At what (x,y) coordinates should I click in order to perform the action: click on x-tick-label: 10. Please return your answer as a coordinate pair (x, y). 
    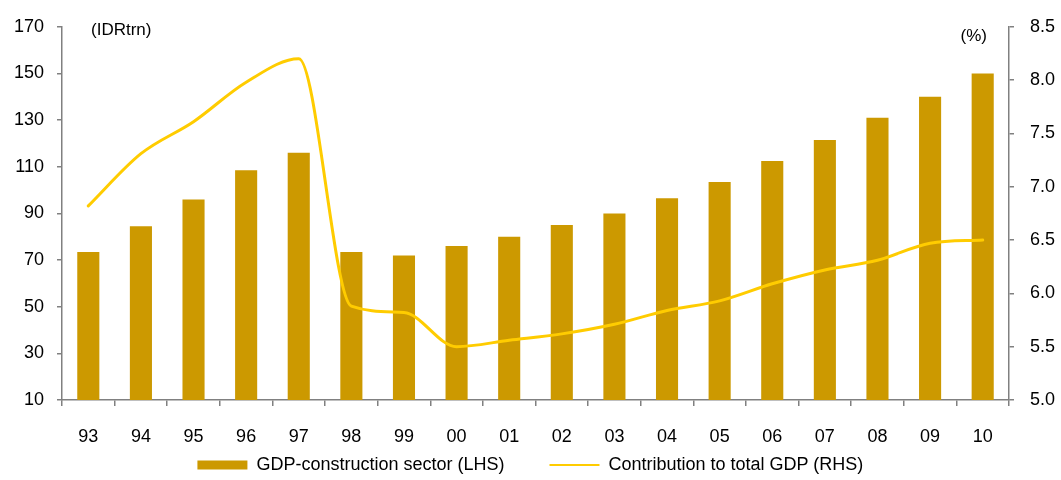
    Looking at the image, I should click on (982, 435).